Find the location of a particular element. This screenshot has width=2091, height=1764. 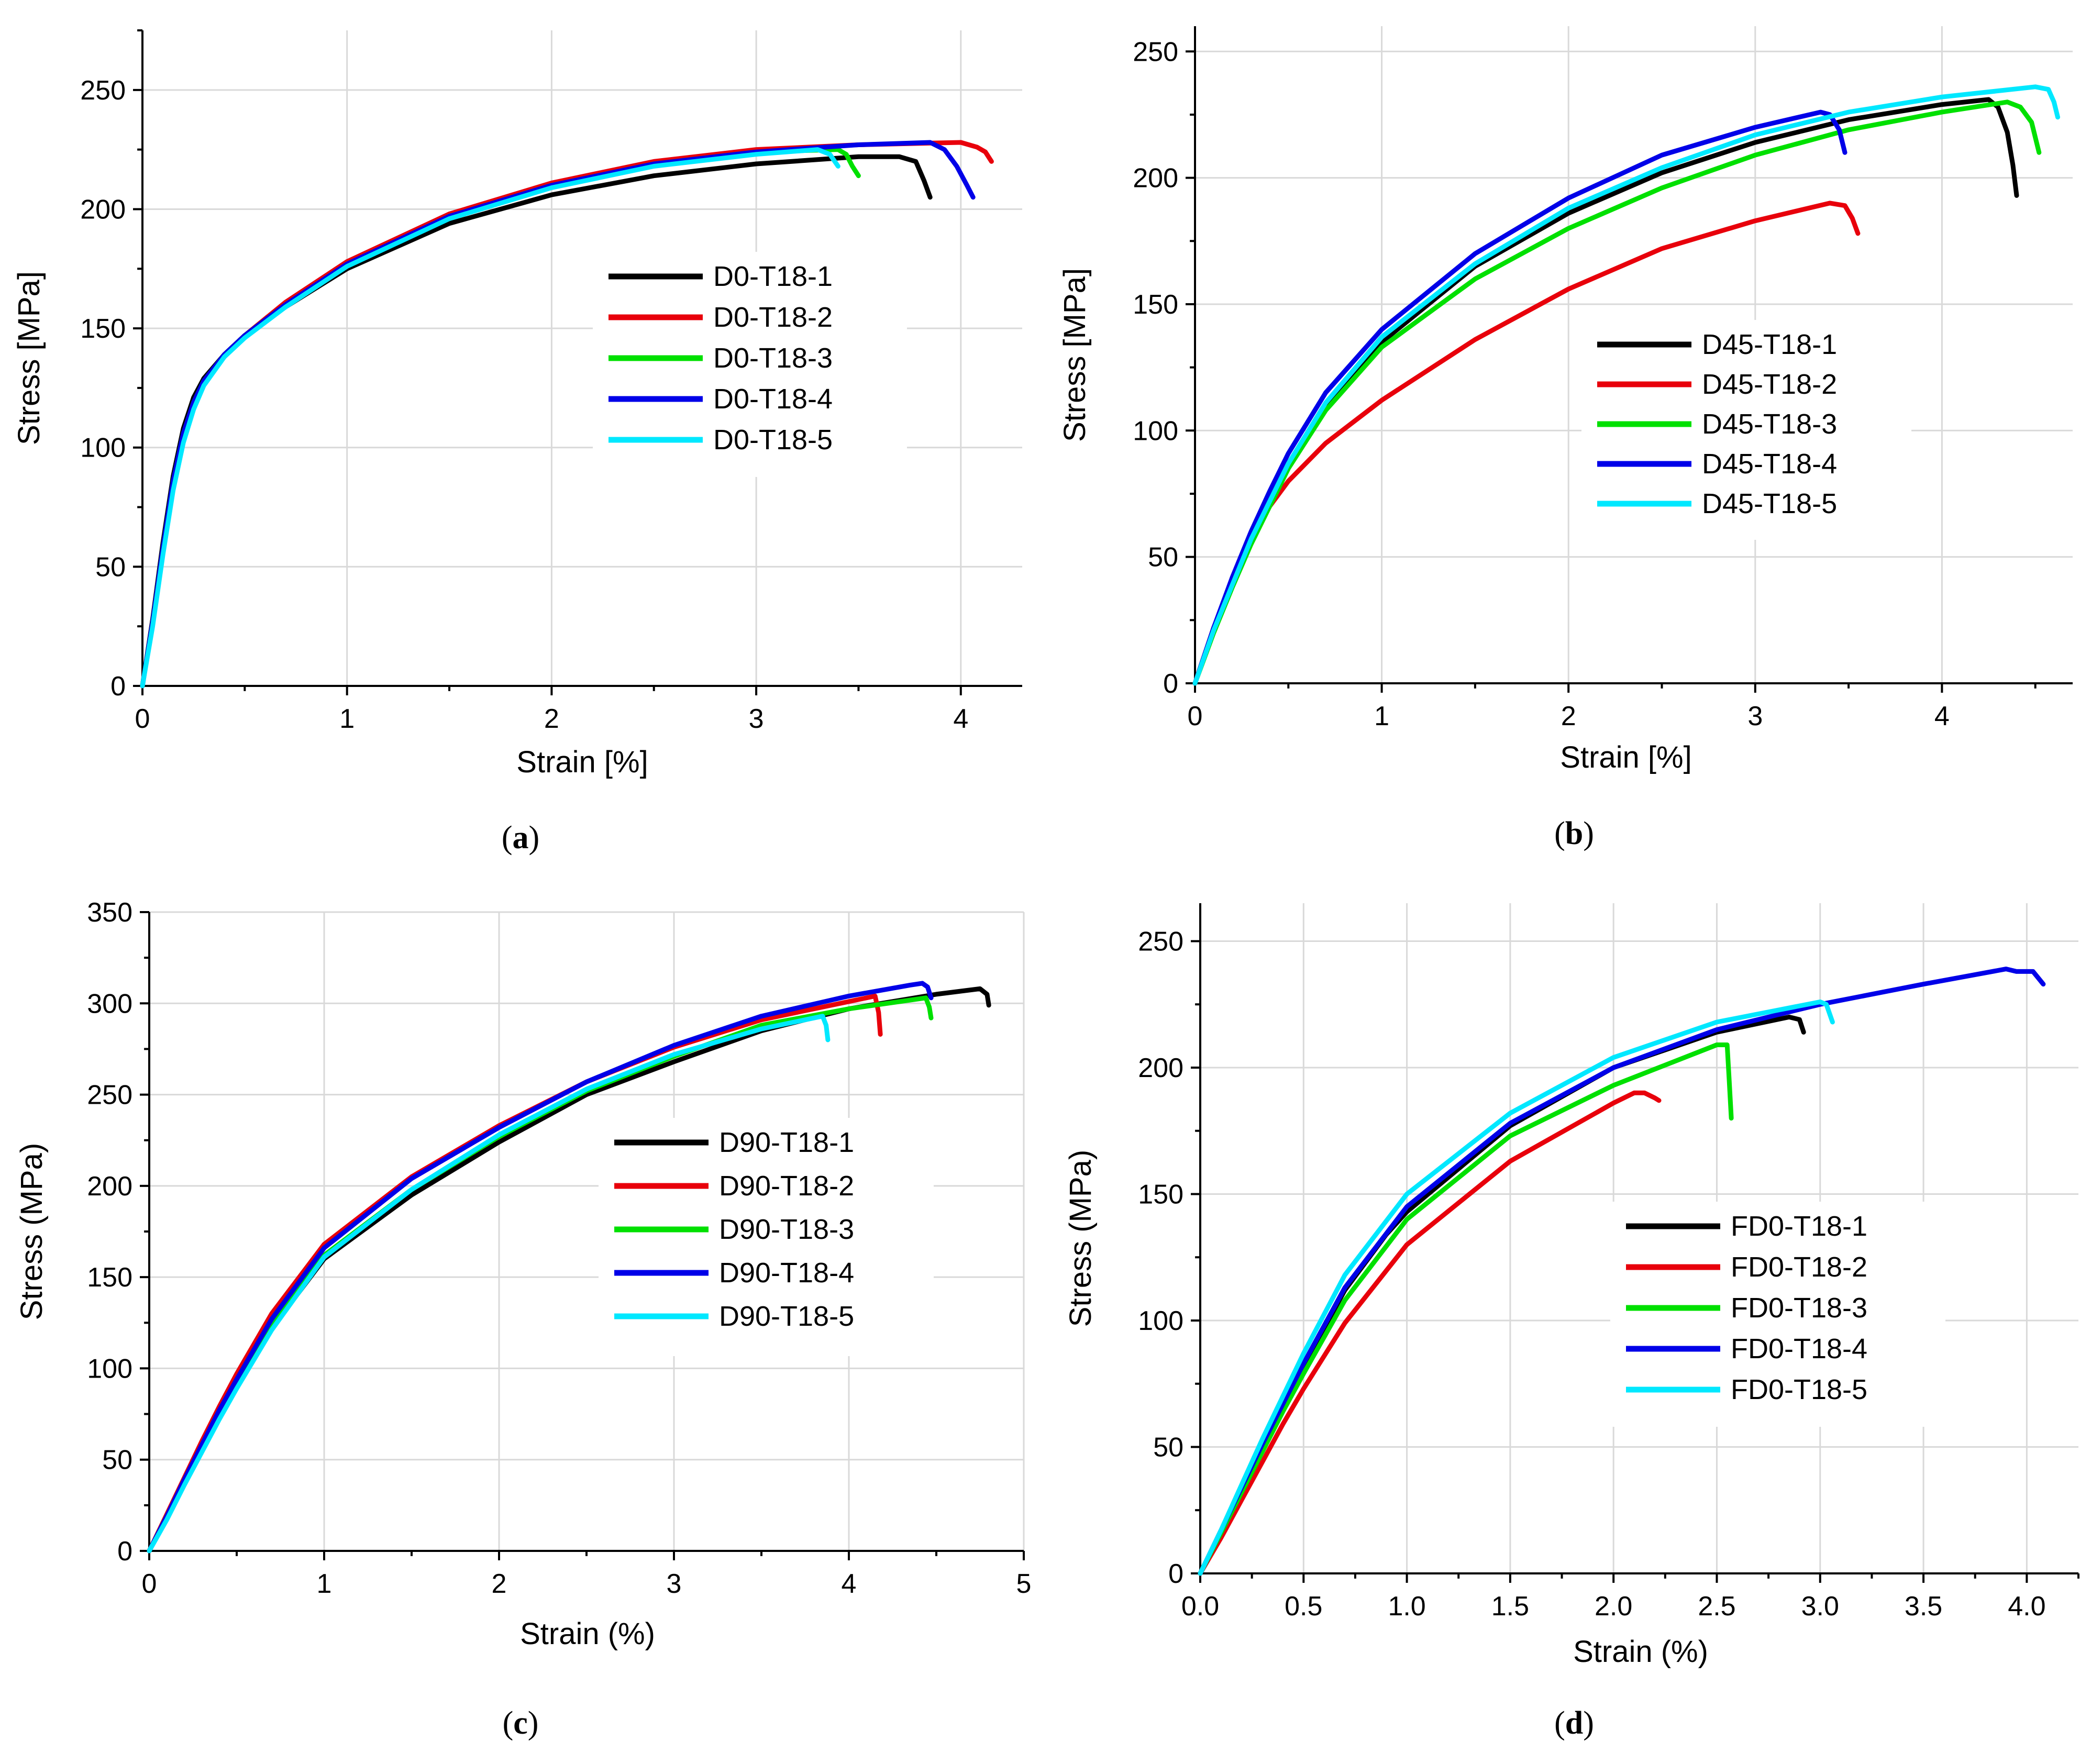

legend-label: D90-T18-4 is located at coordinates (787, 1273).